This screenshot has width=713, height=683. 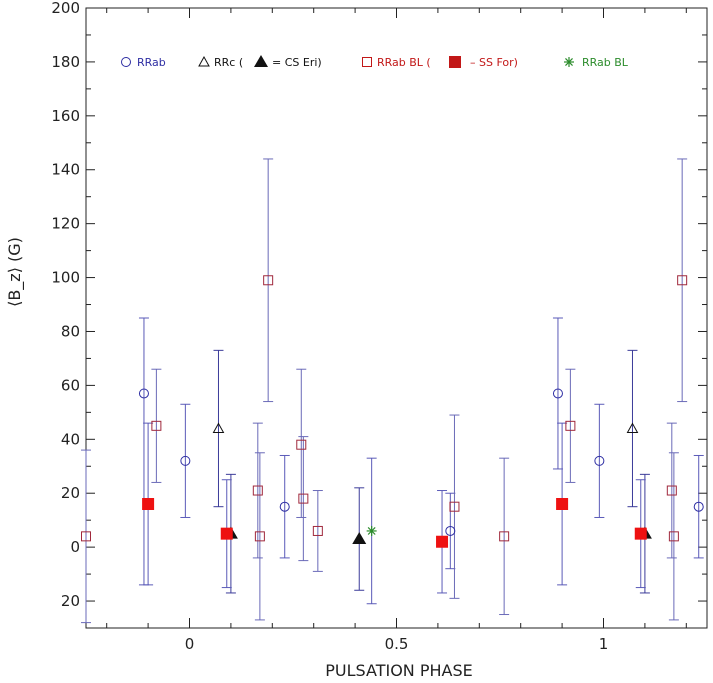 What do you see at coordinates (397, 644) in the screenshot?
I see `x-tick-label: 0.5` at bounding box center [397, 644].